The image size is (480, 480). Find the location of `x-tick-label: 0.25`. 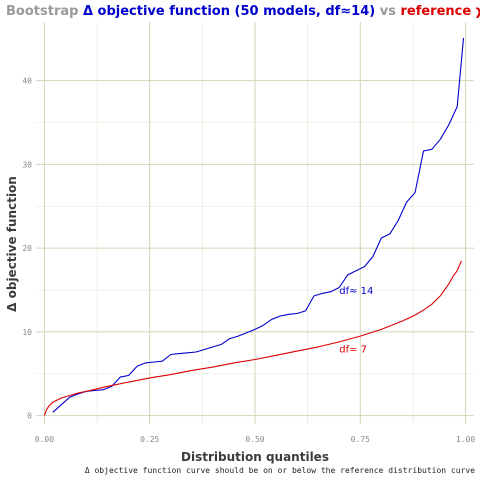

x-tick-label: 0.25 is located at coordinates (149, 439).